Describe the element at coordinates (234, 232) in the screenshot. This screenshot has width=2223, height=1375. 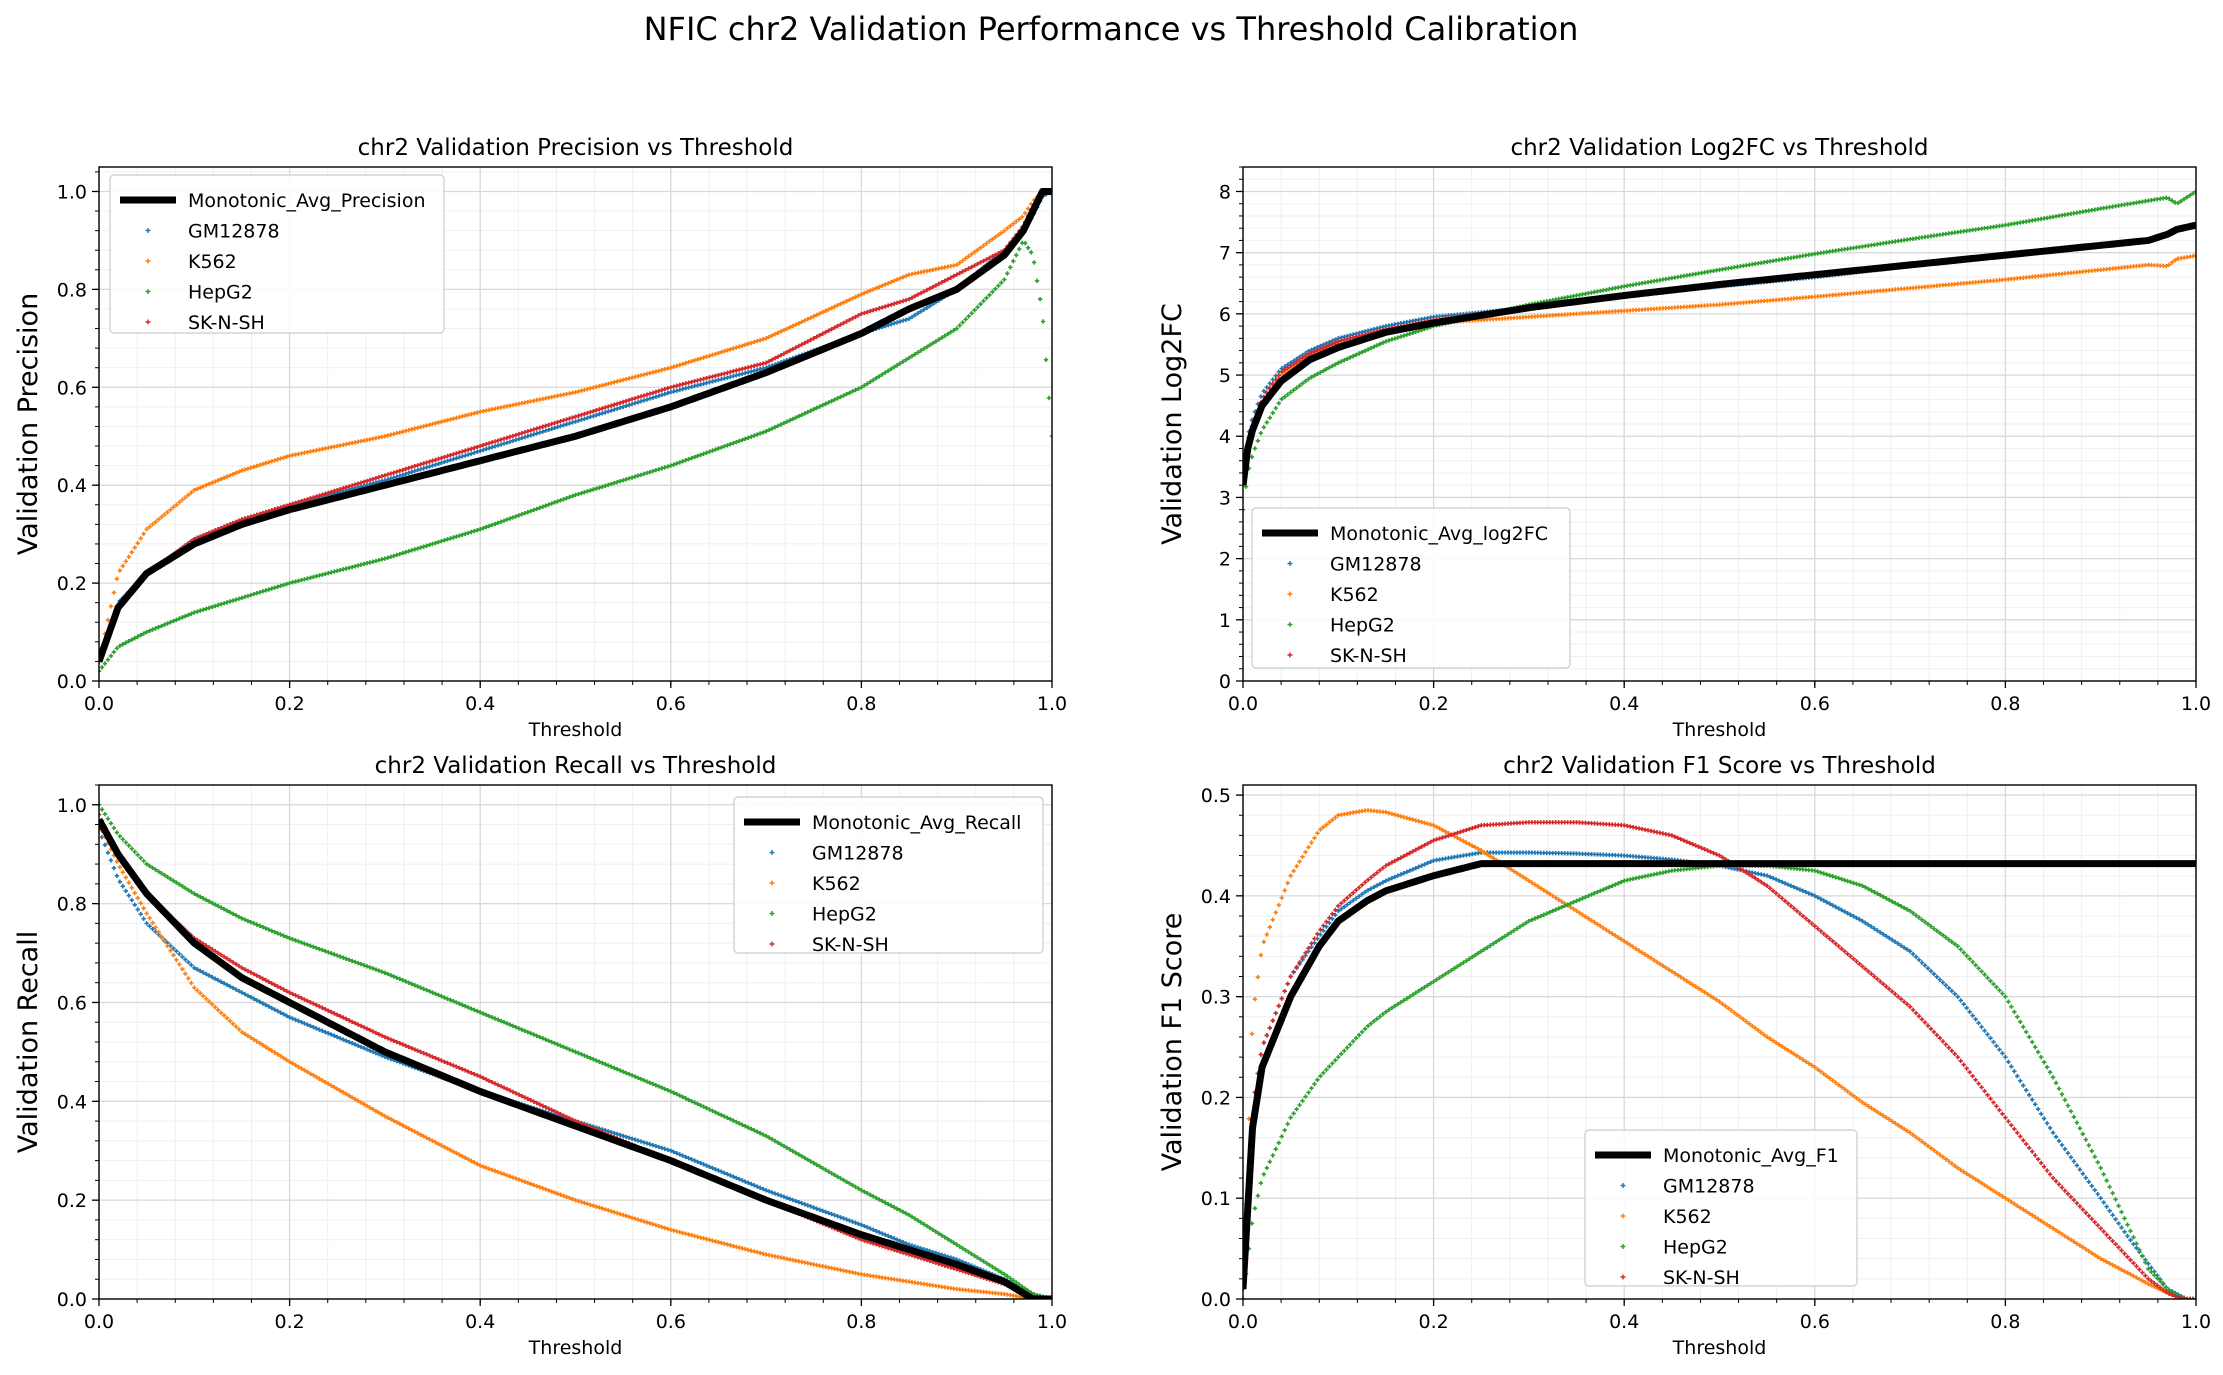
I see `legend-label: GM12878` at that location.